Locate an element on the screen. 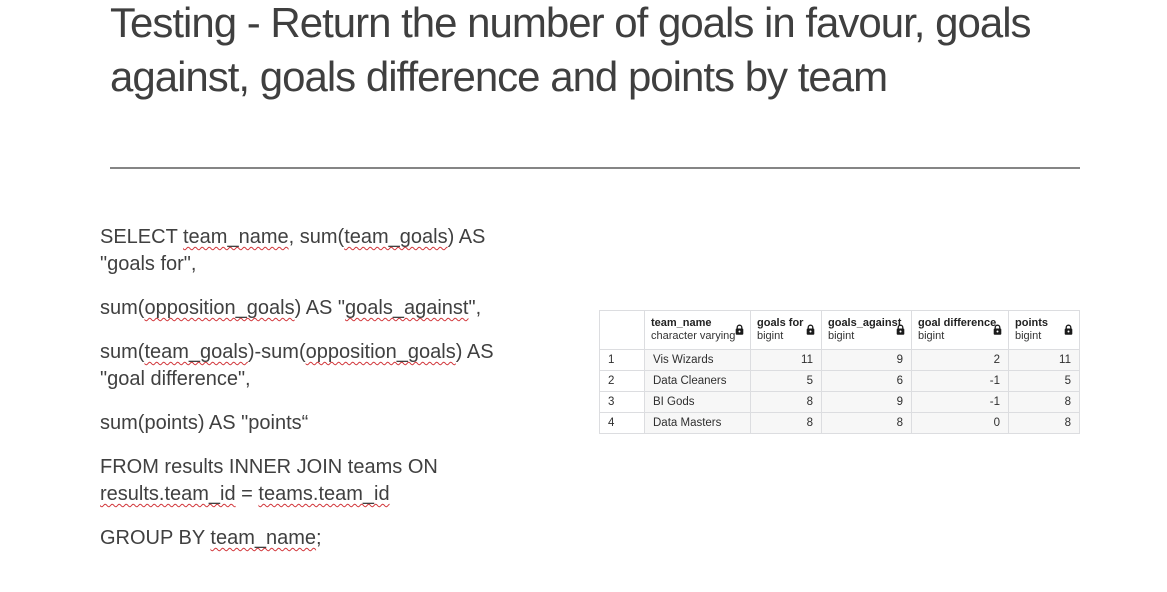 The image size is (1167, 592). column-header-goals-against: goals_against bigint is located at coordinates (866, 330).